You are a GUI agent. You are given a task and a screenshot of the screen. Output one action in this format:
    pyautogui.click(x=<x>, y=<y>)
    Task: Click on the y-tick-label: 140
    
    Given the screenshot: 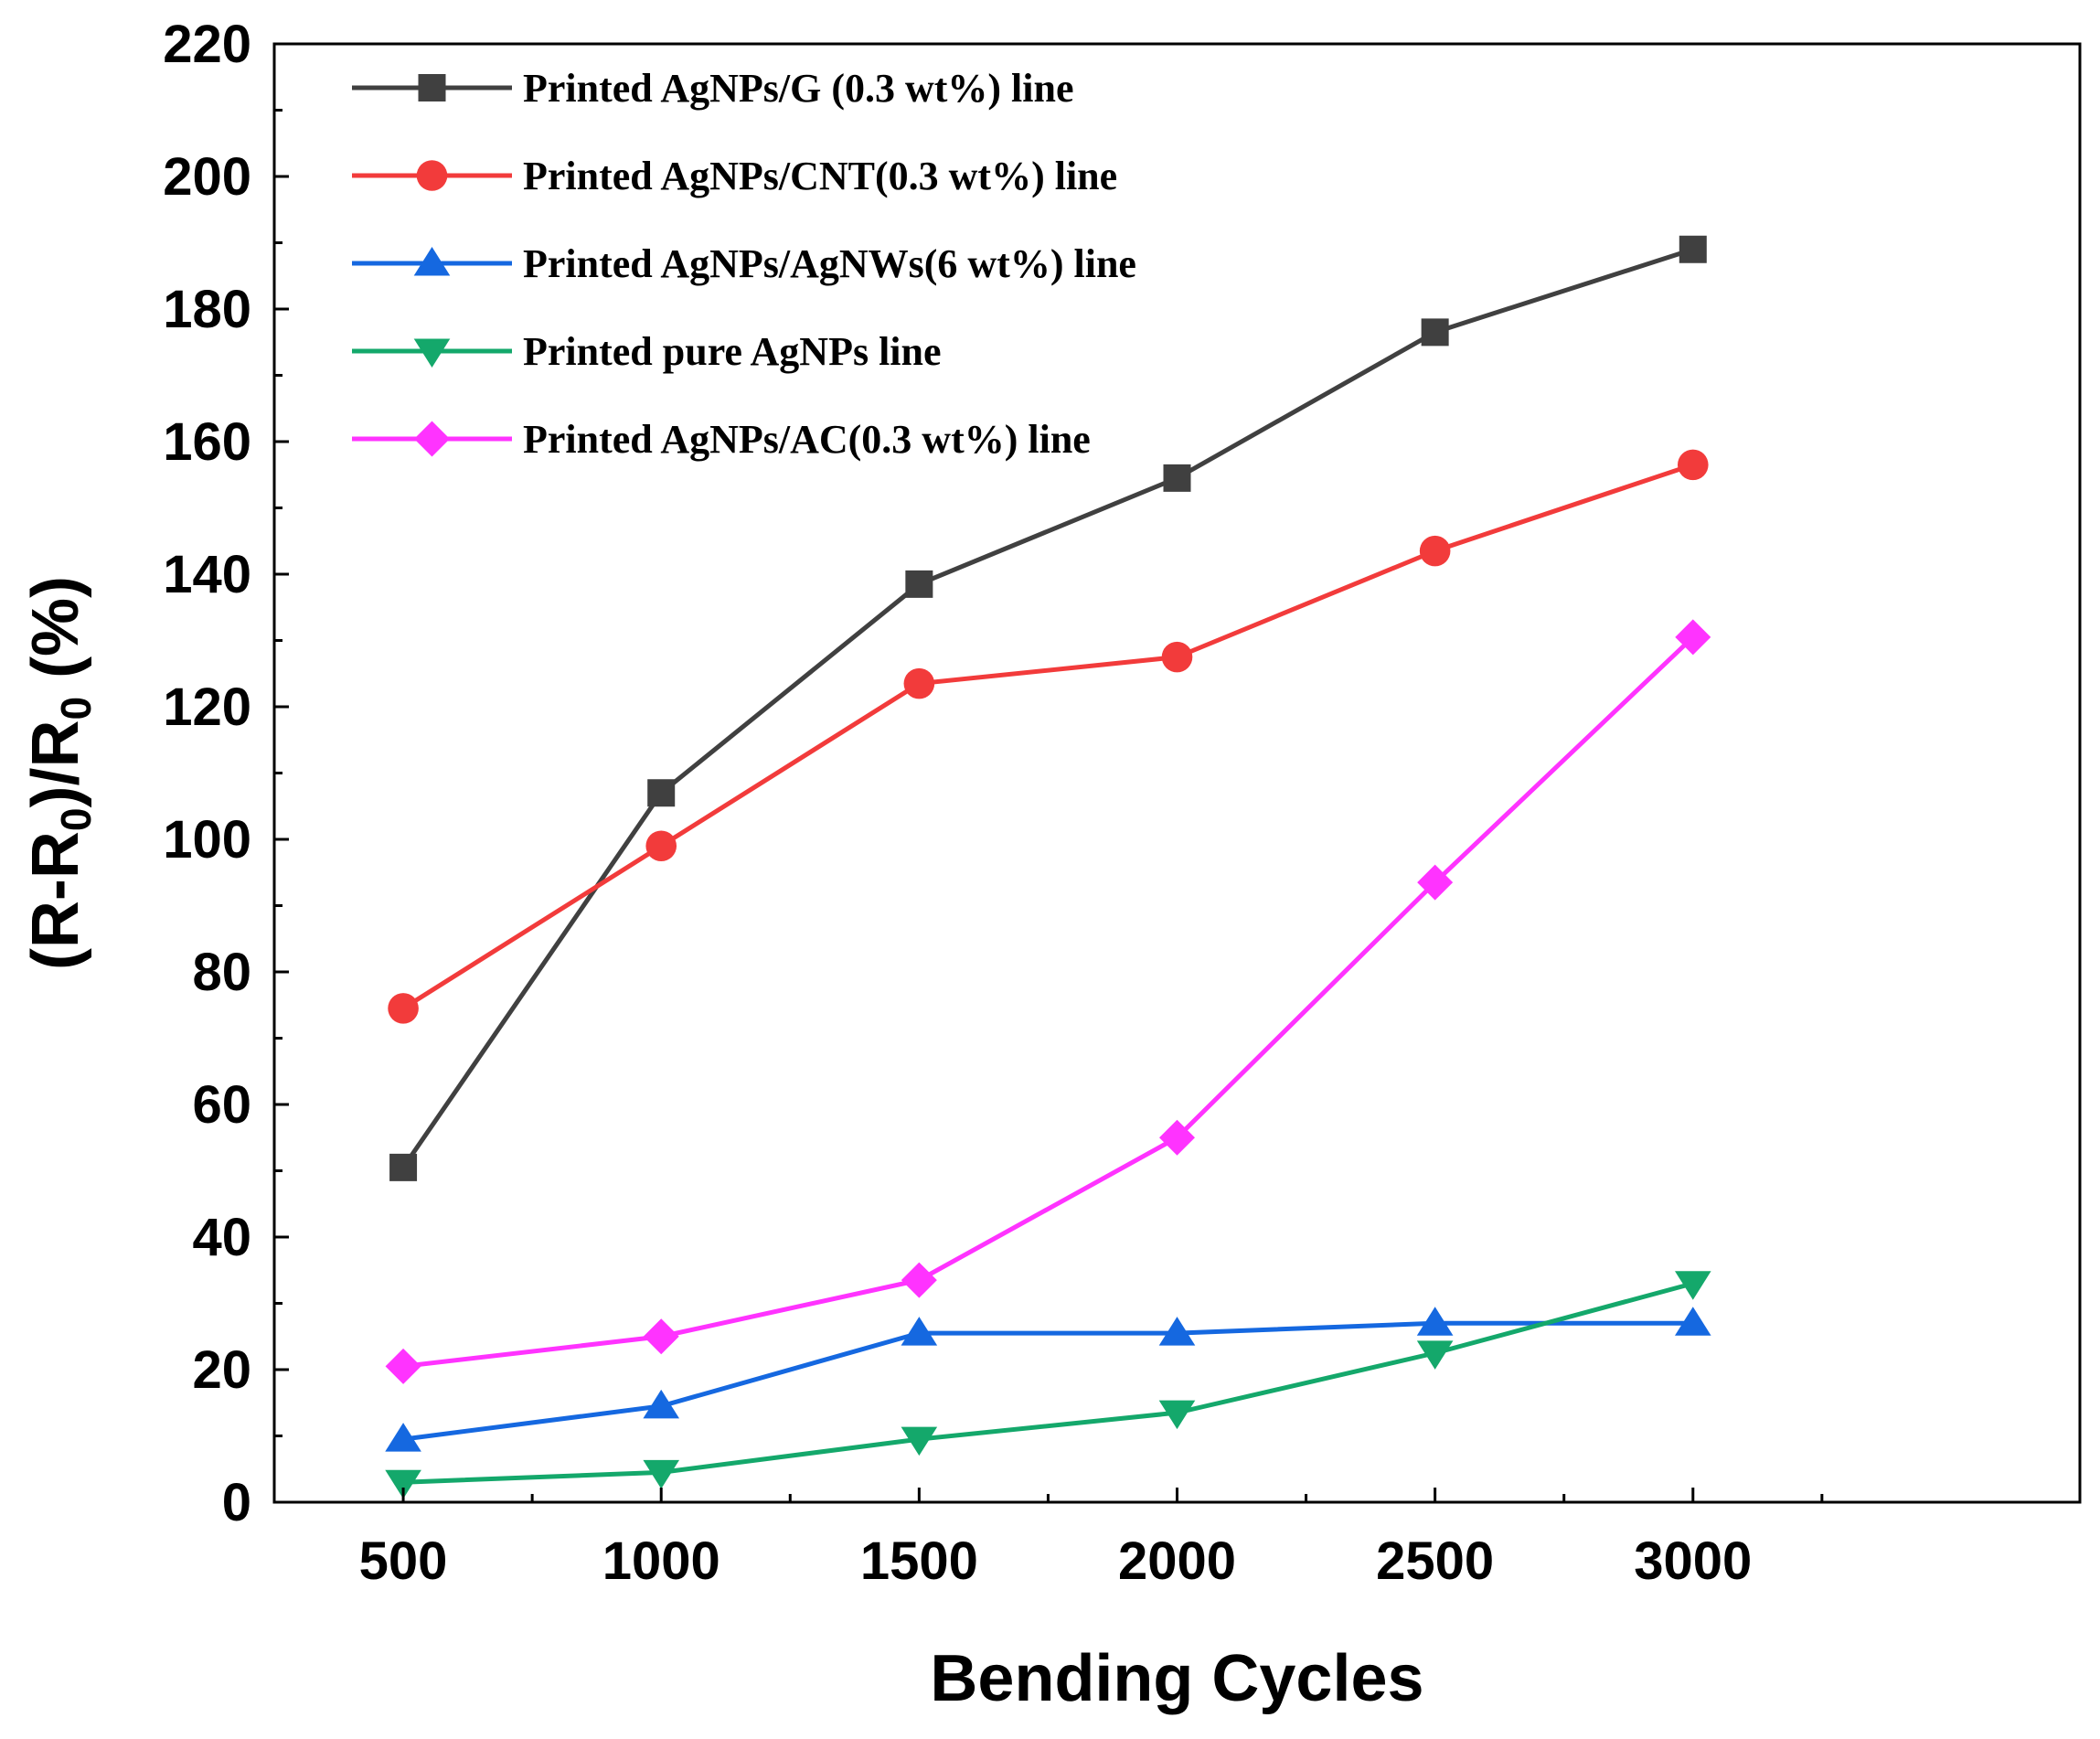 What is the action you would take?
    pyautogui.click(x=207, y=574)
    